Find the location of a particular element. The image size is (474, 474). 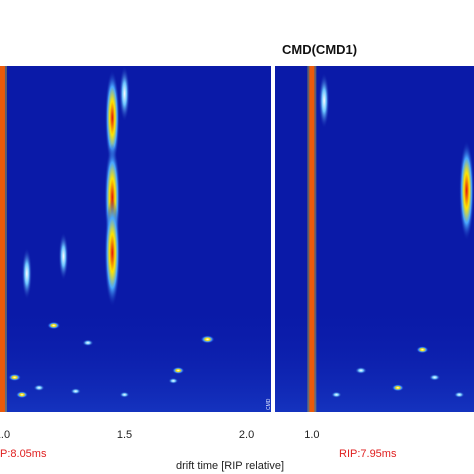

right-rip-halo is located at coordinates (312, 239).